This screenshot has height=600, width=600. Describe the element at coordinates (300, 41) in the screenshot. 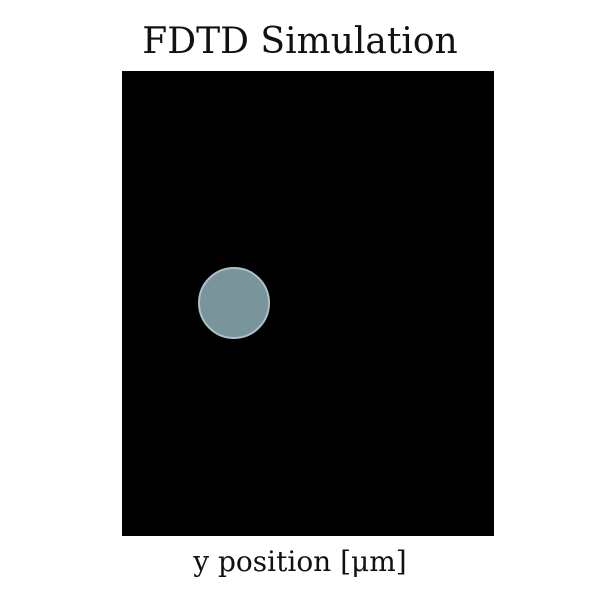

I see `figure-title: FDTD Simulation` at that location.